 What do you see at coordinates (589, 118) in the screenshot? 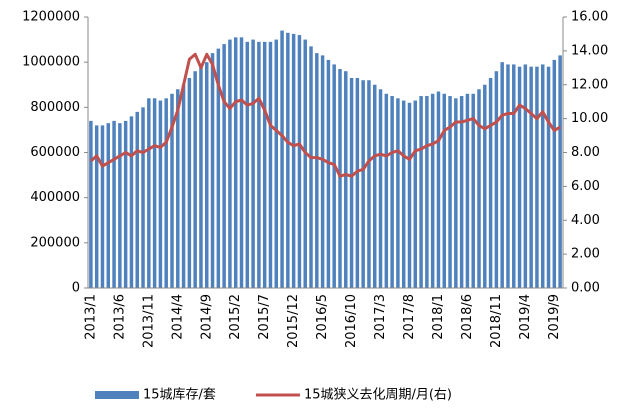
I see `y2-tick-label: 10.00` at bounding box center [589, 118].